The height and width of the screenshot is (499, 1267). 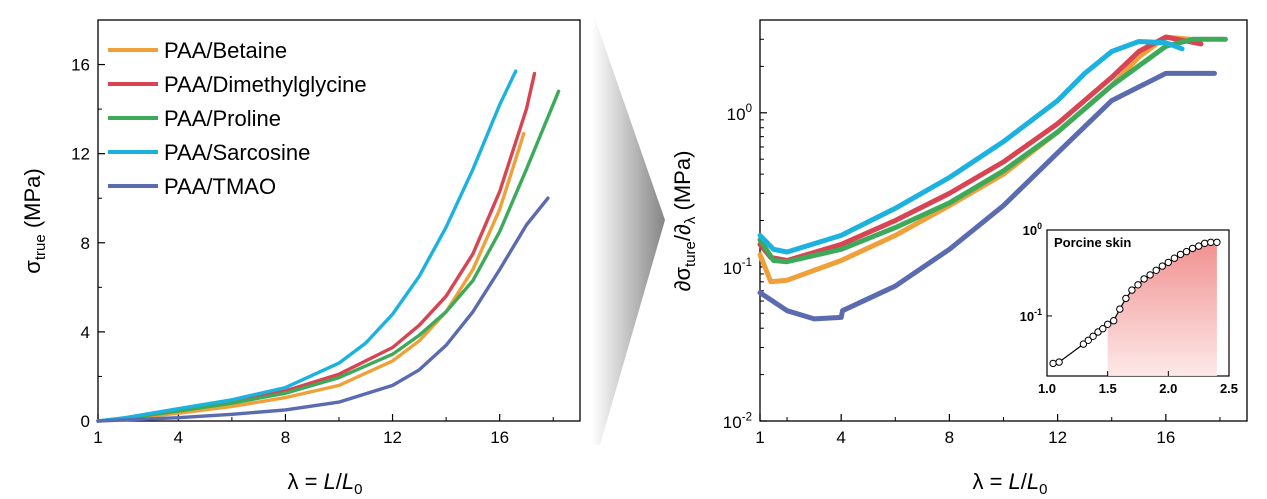 What do you see at coordinates (85, 421) in the screenshot?
I see `y-tick-label: 0` at bounding box center [85, 421].